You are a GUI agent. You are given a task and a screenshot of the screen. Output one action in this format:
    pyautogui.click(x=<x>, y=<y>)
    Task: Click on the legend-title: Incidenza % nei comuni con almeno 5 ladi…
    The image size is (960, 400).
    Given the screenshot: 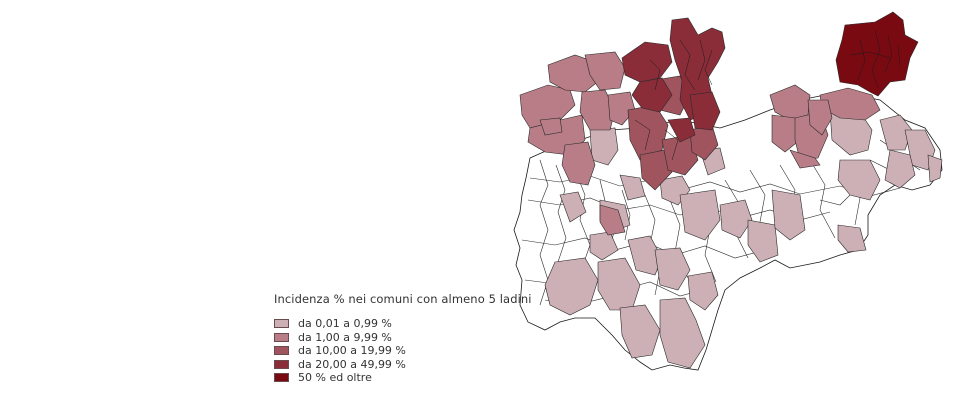 What is the action you would take?
    pyautogui.click(x=403, y=299)
    